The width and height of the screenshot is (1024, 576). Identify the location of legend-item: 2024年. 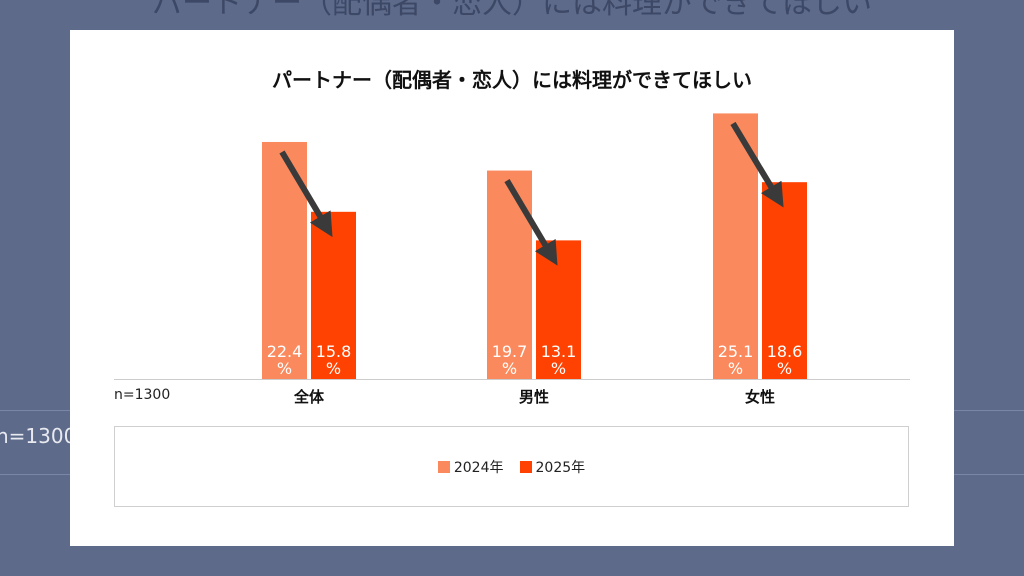
(470, 467).